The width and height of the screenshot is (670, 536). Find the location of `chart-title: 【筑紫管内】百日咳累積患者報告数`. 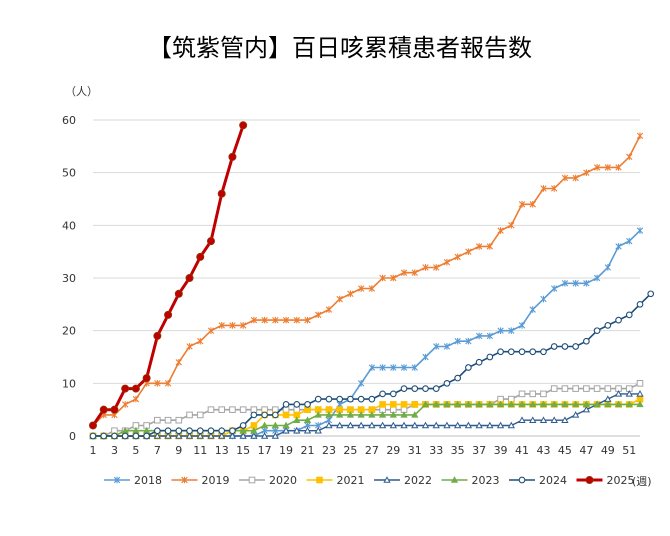

chart-title: 【筑紫管内】百日咳累積患者報告数 is located at coordinates (340, 48).